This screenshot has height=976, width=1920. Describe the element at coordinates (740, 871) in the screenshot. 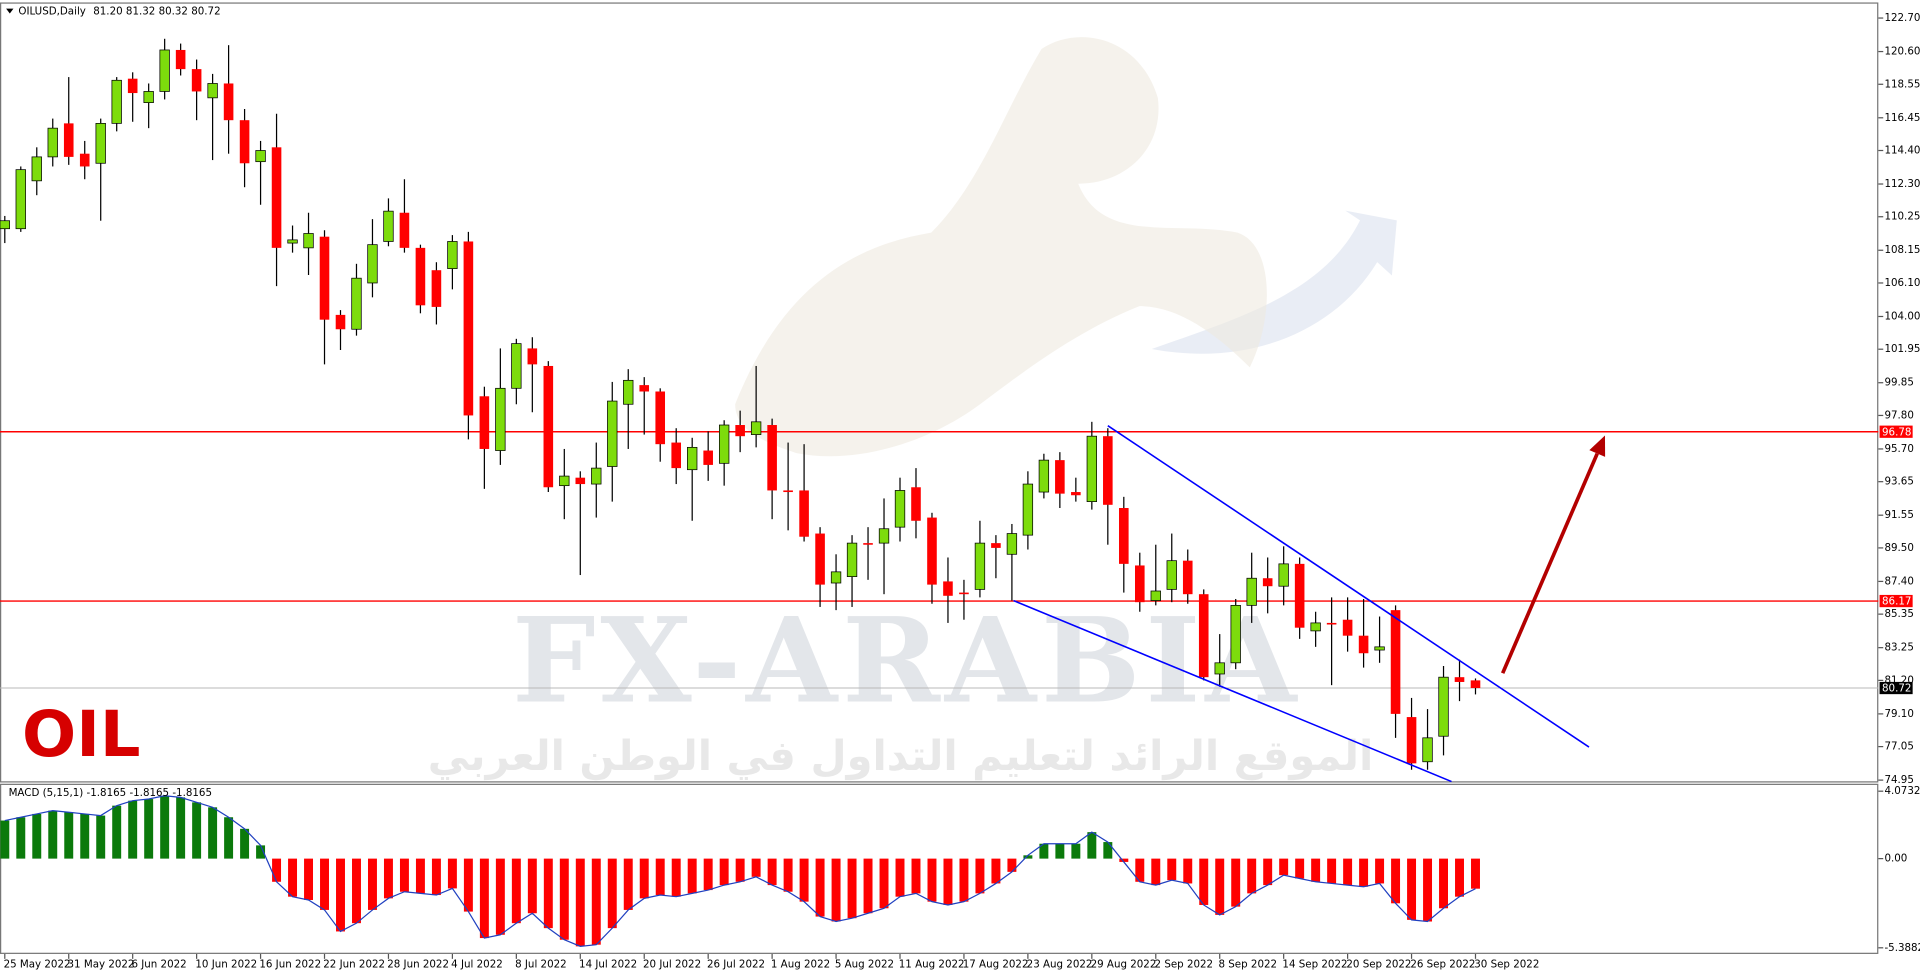

I see `macd-line` at that location.